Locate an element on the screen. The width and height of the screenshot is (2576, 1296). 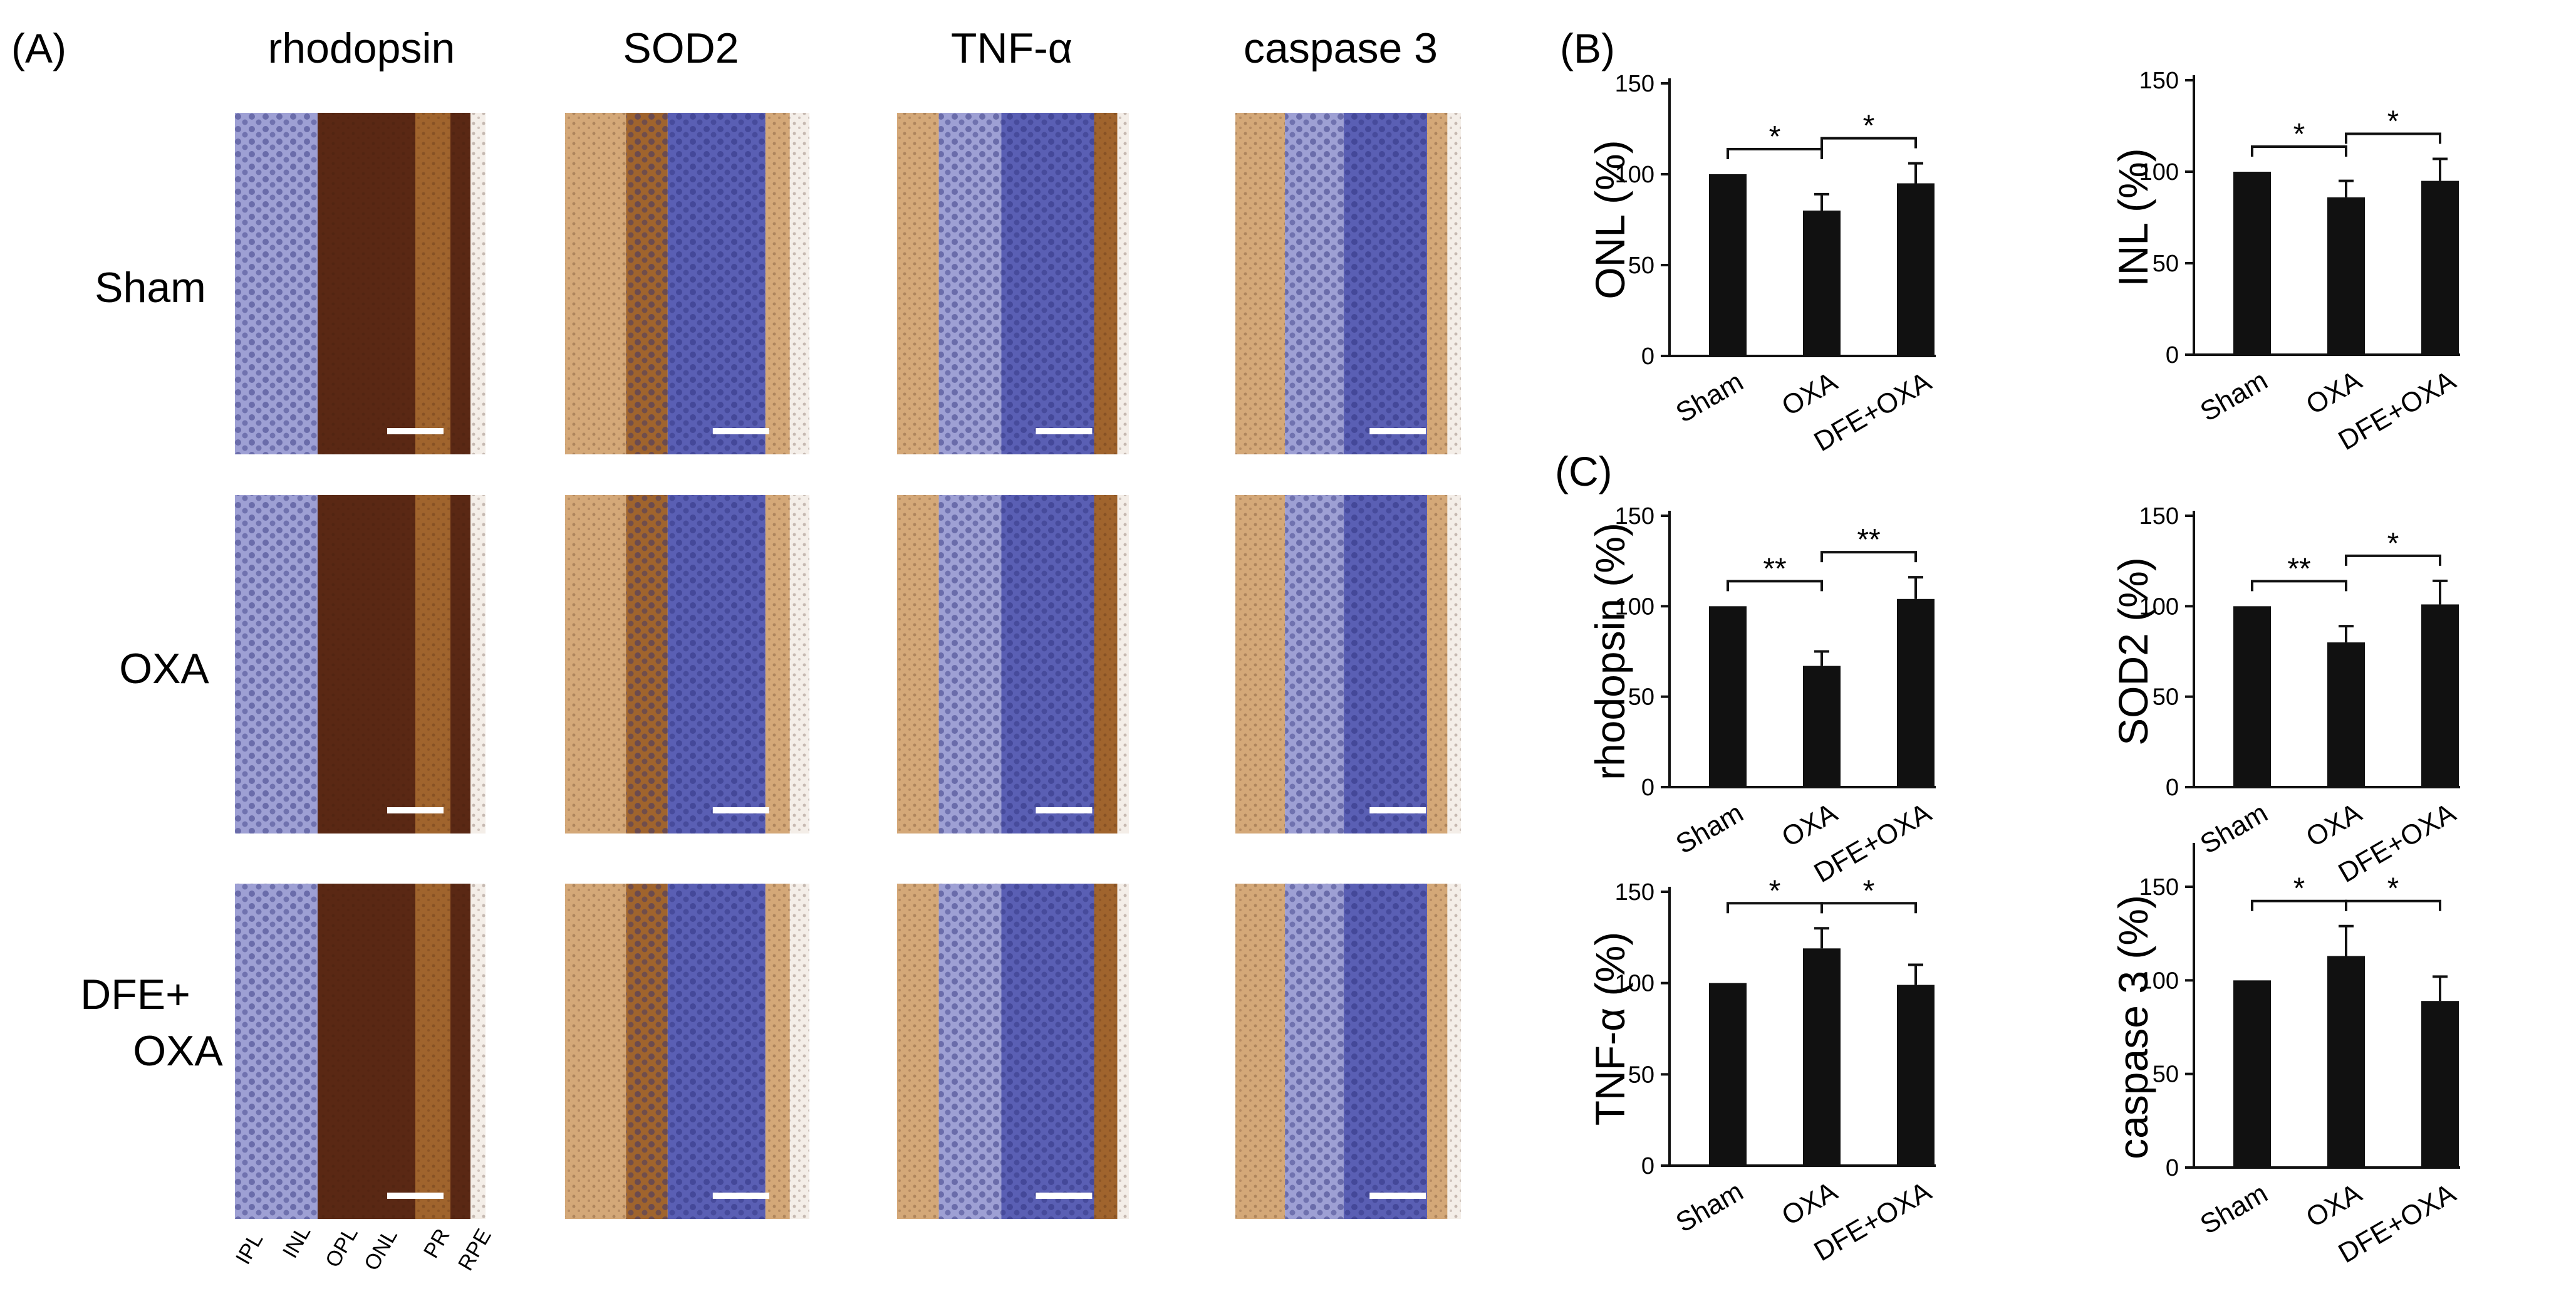
micrograph-tnf-sham is located at coordinates (1013, 283).